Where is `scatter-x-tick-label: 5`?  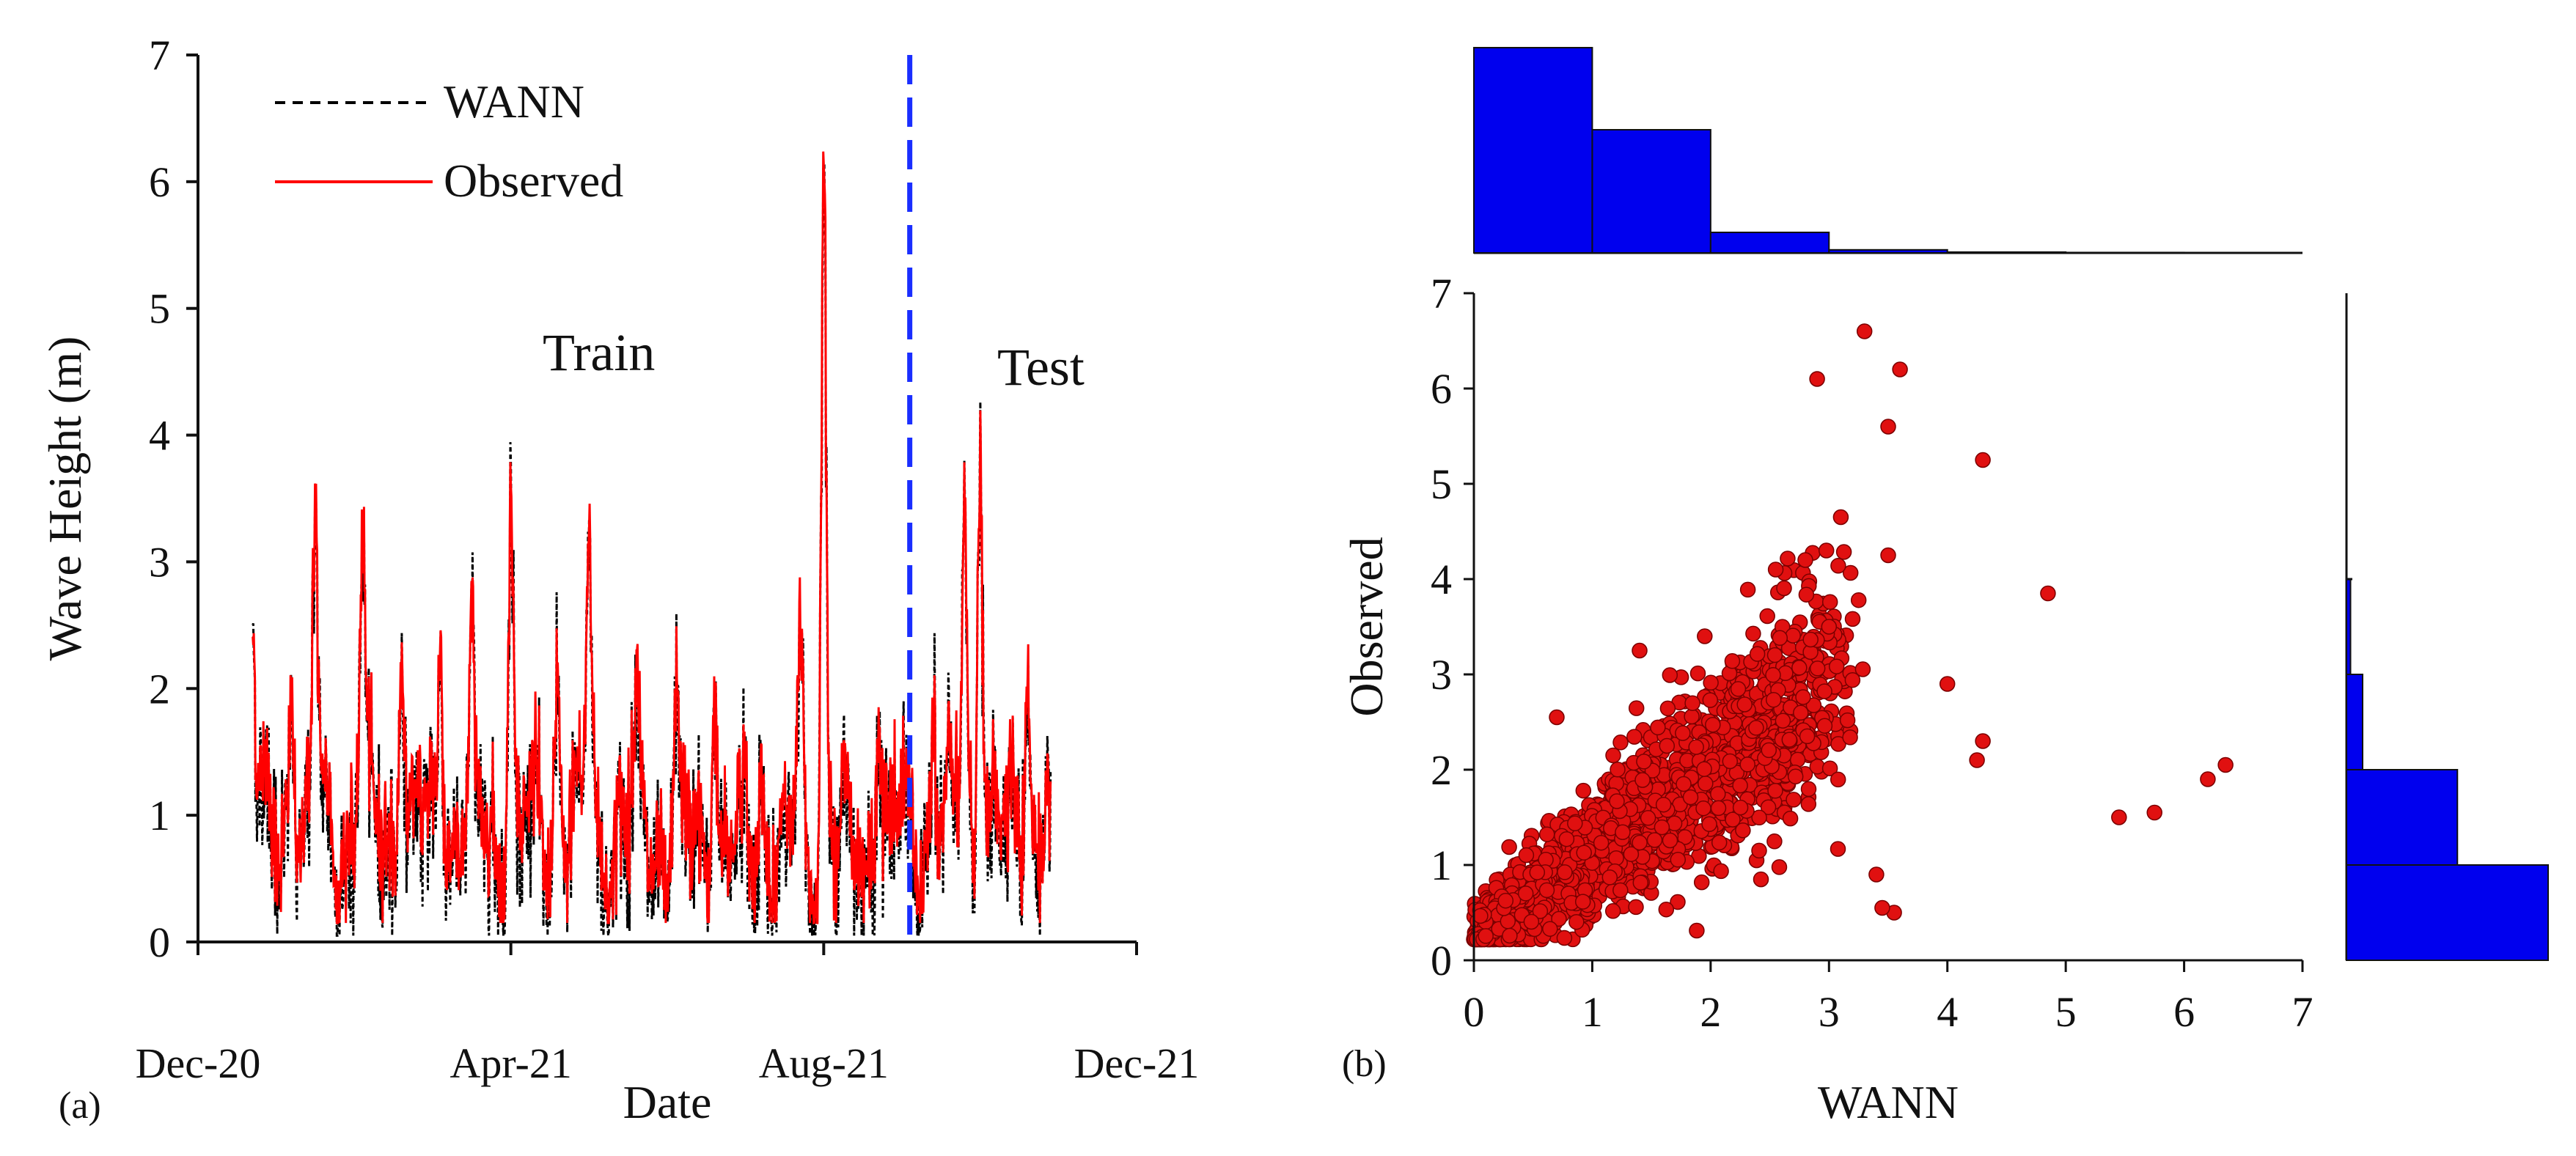
scatter-x-tick-label: 5 is located at coordinates (2066, 1012).